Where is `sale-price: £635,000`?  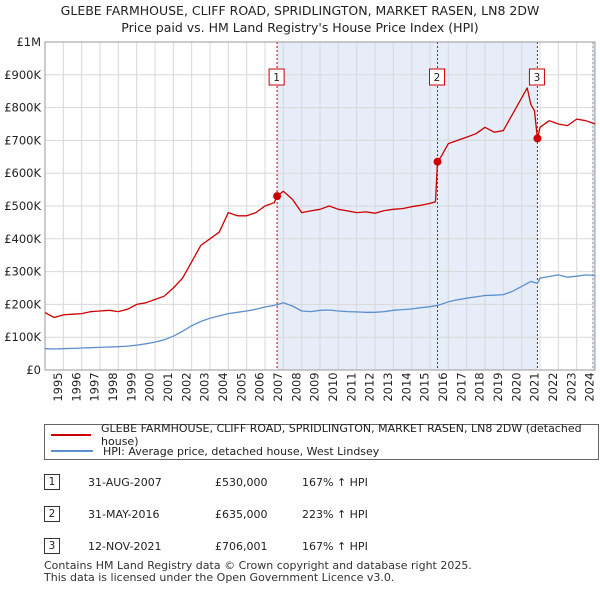
sale-price: £635,000 is located at coordinates (241, 514).